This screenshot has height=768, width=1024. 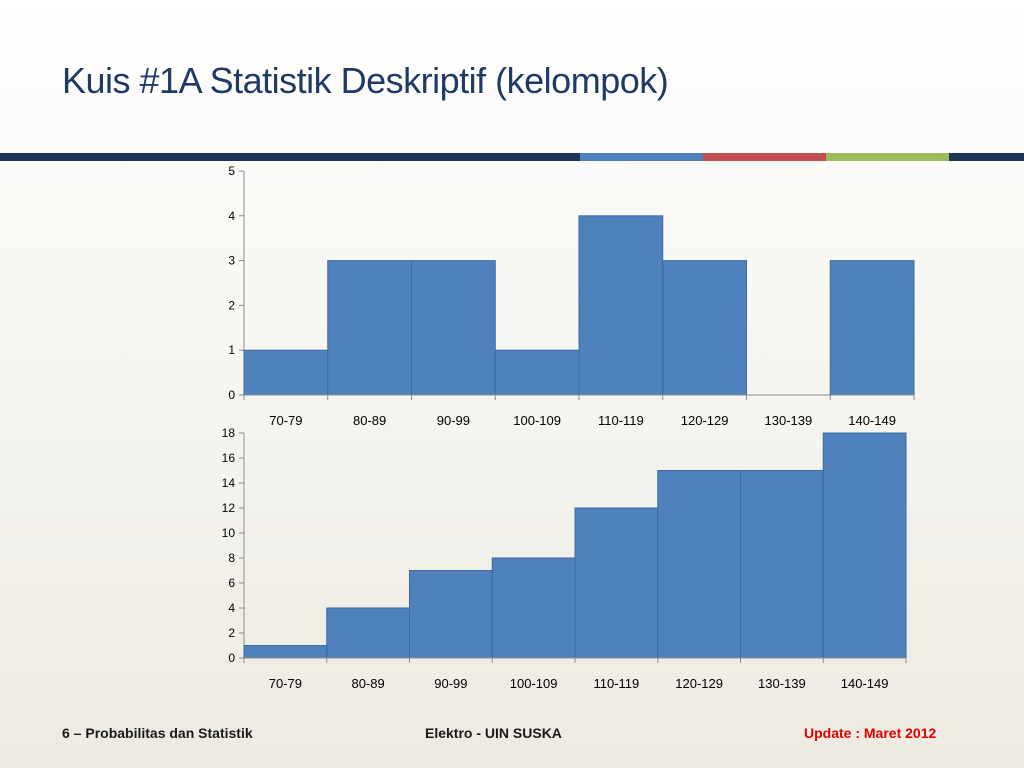 What do you see at coordinates (887, 157) in the screenshot?
I see `rule-segment-green` at bounding box center [887, 157].